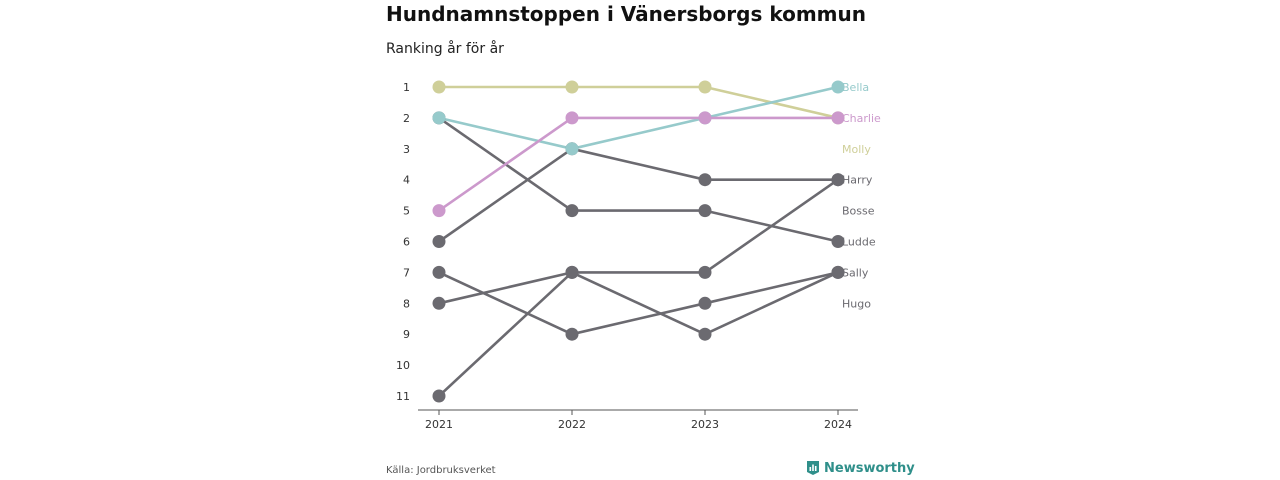 The width and height of the screenshot is (1280, 480). I want to click on y-tick-label: 9, so click(406, 334).